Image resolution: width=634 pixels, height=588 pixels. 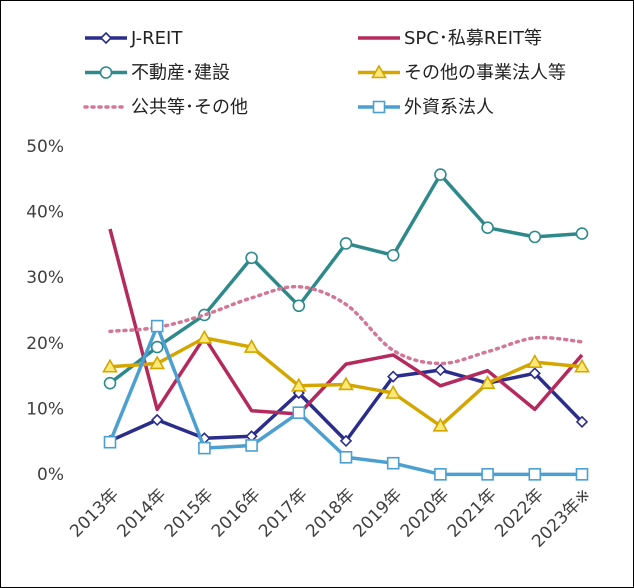 What do you see at coordinates (189, 107) in the screenshot?
I see `legend-label: 公共等･その他` at bounding box center [189, 107].